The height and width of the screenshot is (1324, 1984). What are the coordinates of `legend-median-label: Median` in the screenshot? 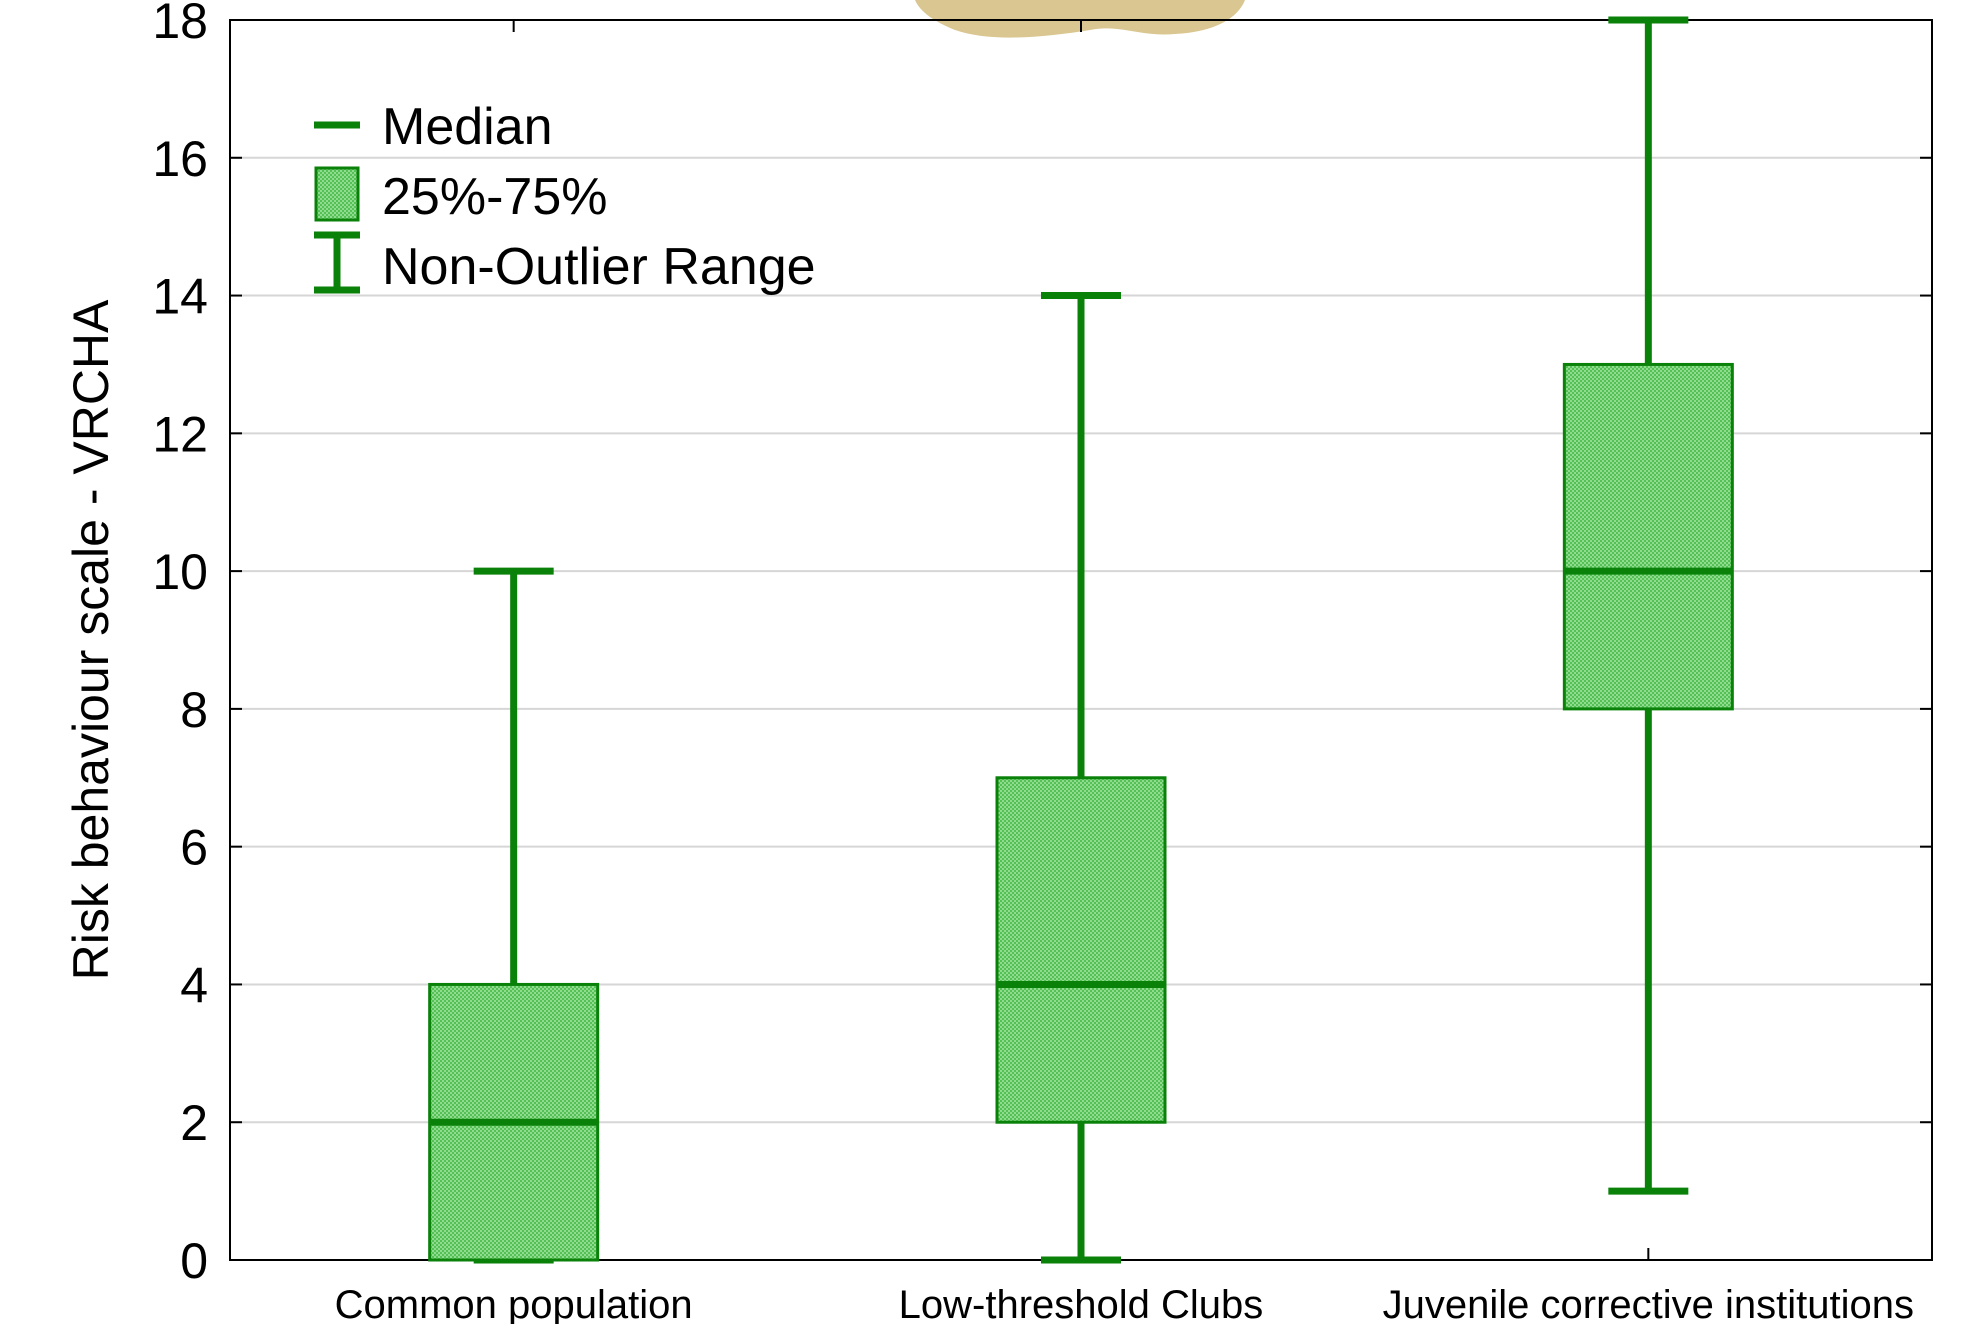 It's located at (467, 127).